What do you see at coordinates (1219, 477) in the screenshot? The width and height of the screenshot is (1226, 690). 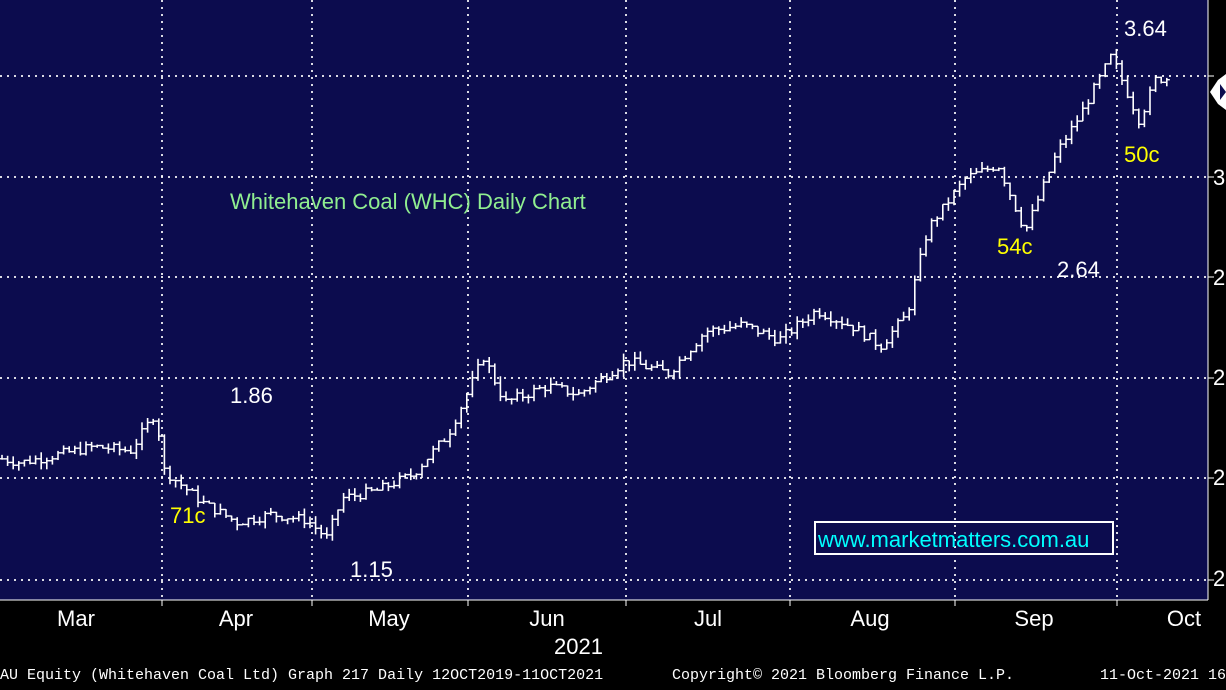 I see `right-axis-label-3: 2` at bounding box center [1219, 477].